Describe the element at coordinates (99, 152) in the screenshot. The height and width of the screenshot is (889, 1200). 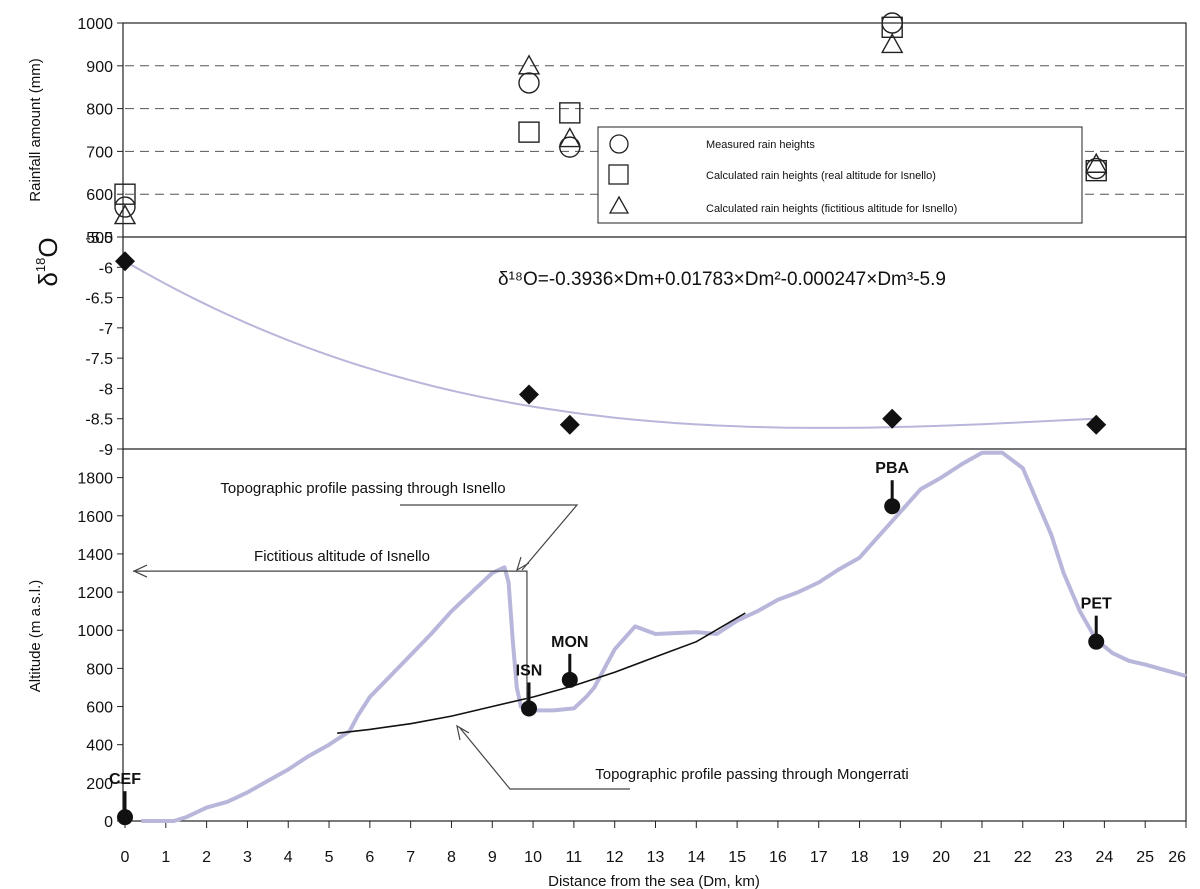
I see `rainfall-tick-label: 700` at that location.